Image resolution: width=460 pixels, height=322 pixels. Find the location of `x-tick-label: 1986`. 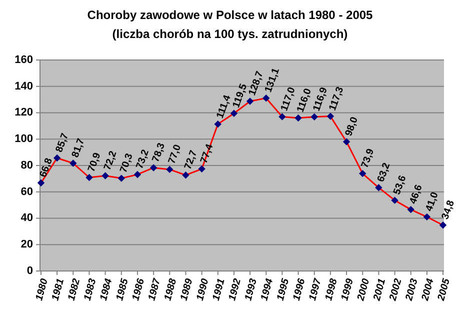

x-tick-label: 1986 is located at coordinates (139, 289).